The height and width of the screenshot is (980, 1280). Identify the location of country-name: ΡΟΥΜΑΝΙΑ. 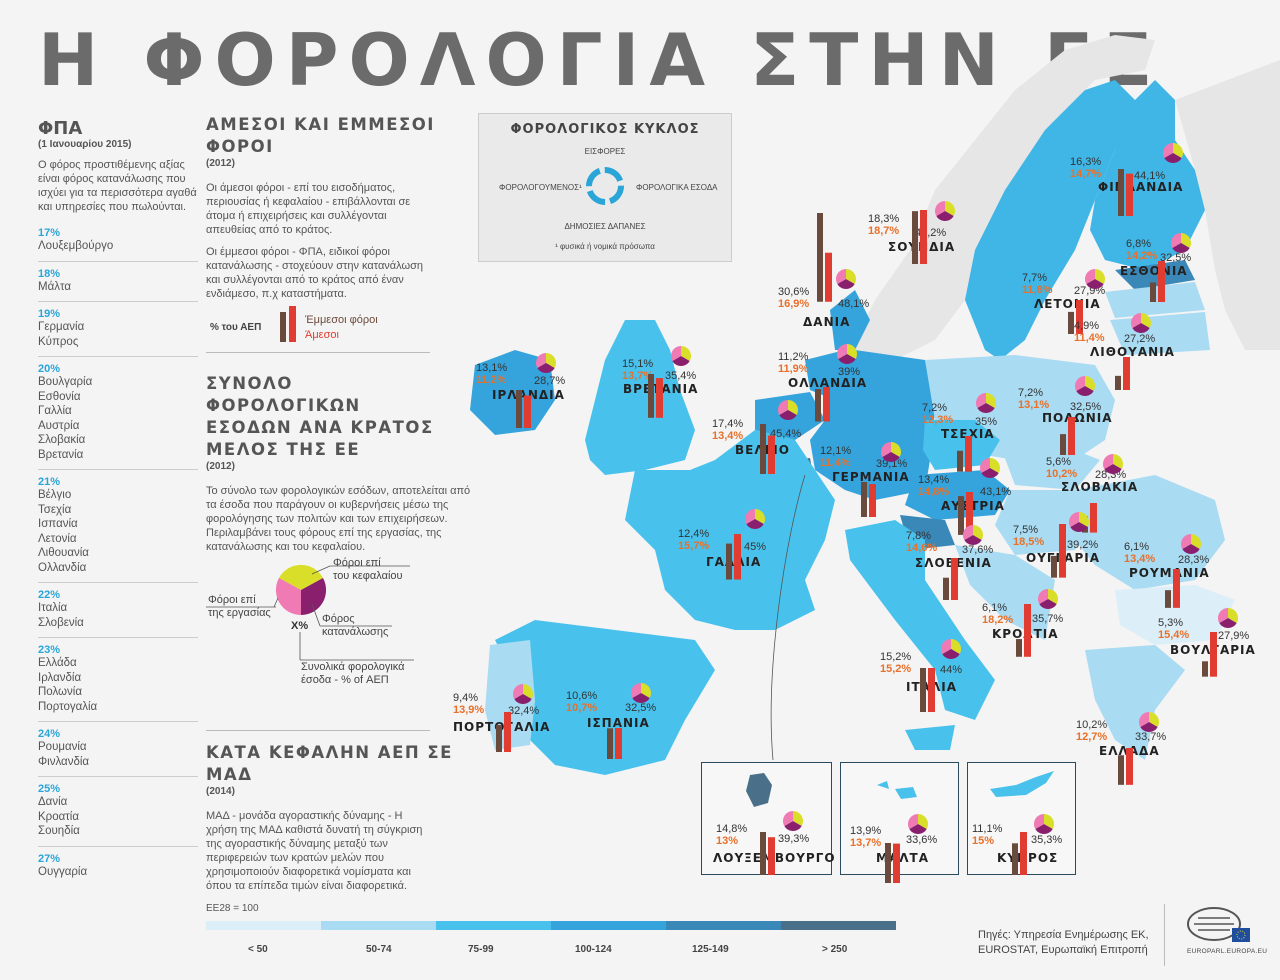
(1169, 573).